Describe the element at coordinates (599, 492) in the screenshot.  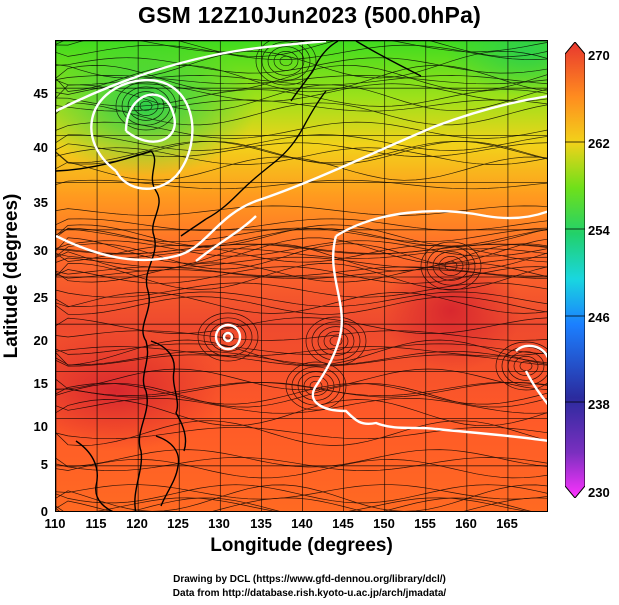
I see `colorbar-tick: 230` at that location.